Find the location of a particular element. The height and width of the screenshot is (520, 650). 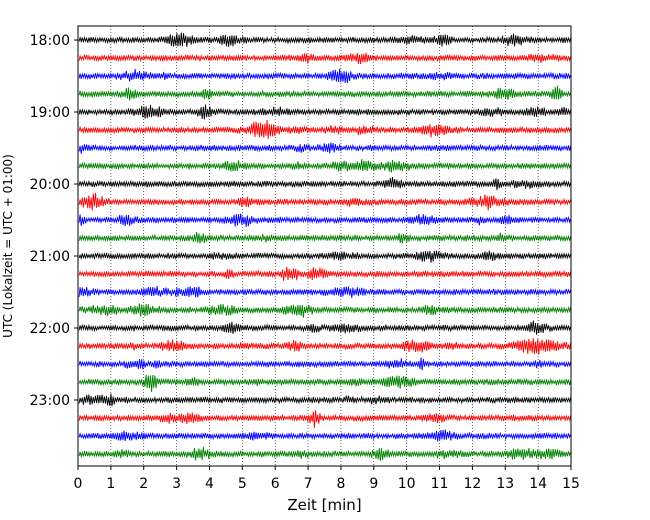

x-tick-label: 8 is located at coordinates (340, 484).